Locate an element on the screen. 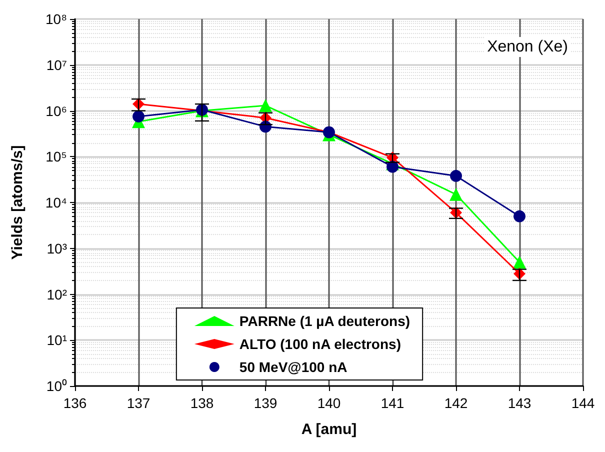  x-axis-title: A [amu] is located at coordinates (329, 429).